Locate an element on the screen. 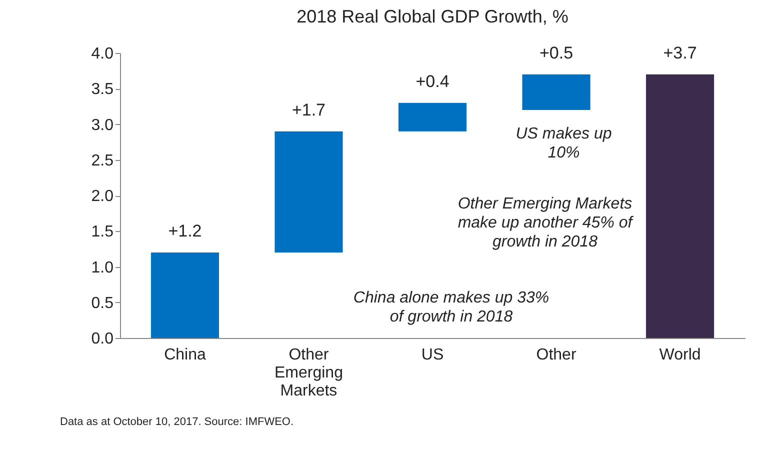 The width and height of the screenshot is (757, 450). y-tick-label: 1.5 is located at coordinates (102, 232).